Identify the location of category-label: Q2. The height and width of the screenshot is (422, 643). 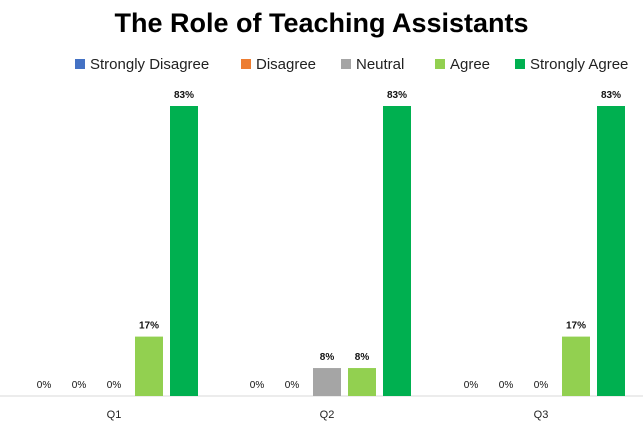
(327, 415).